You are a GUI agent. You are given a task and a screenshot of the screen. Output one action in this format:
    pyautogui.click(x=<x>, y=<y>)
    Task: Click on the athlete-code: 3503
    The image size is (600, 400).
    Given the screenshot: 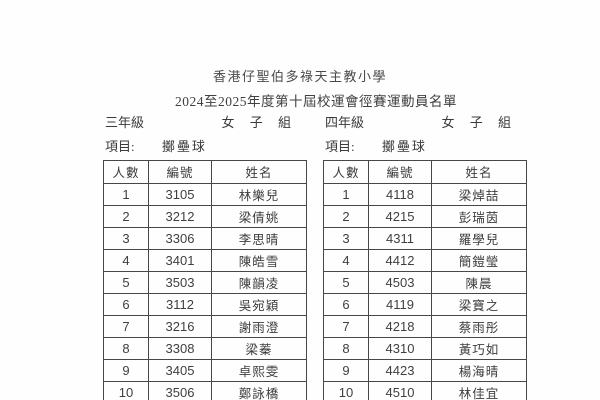 What is the action you would take?
    pyautogui.click(x=180, y=282)
    